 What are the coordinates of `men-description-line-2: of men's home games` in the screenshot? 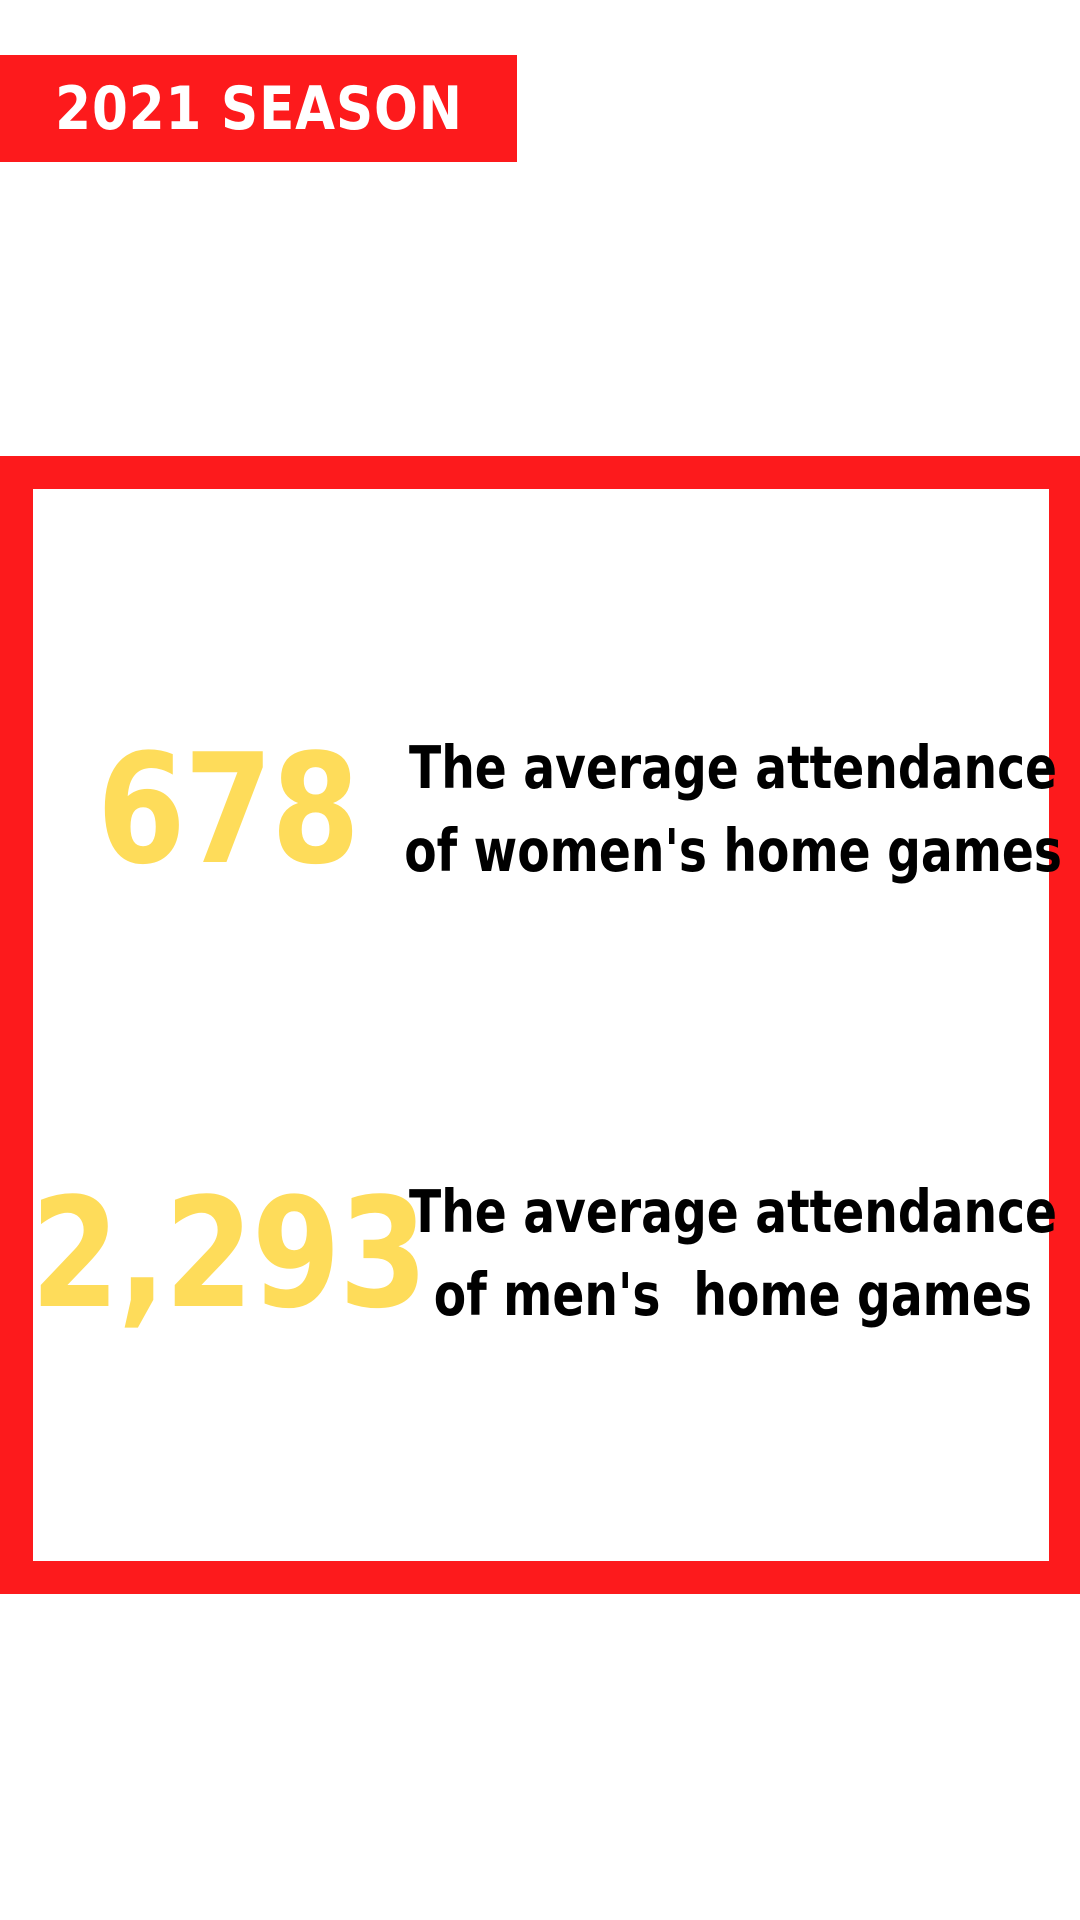 It's located at (733, 1294).